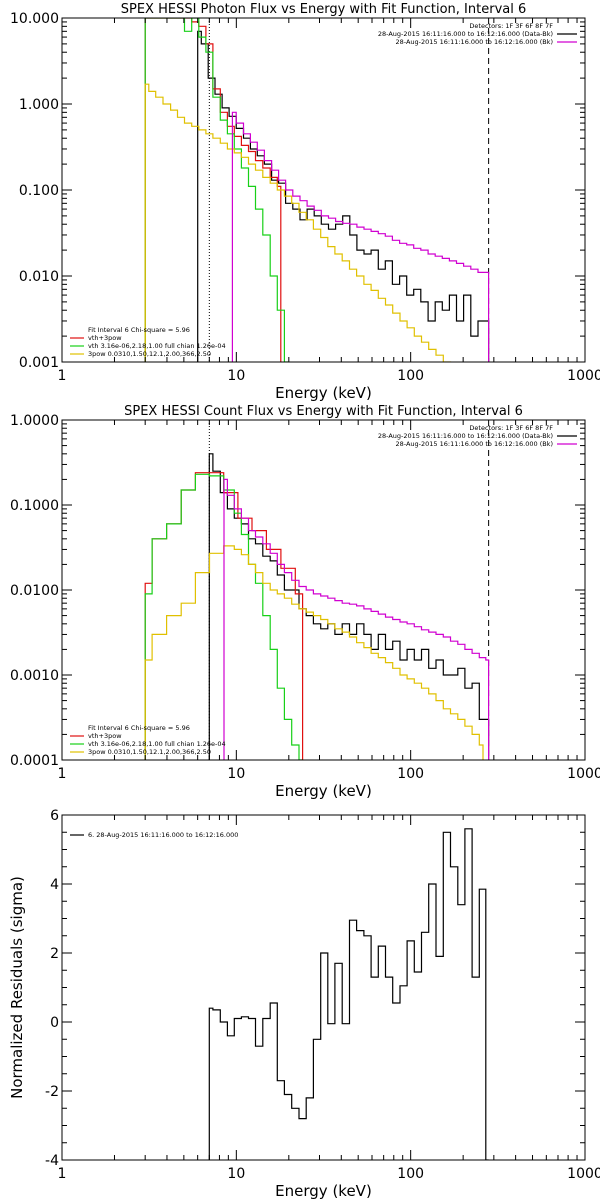  Describe the element at coordinates (39, 277) in the screenshot. I see `y-tick-label: 0.010` at that location.